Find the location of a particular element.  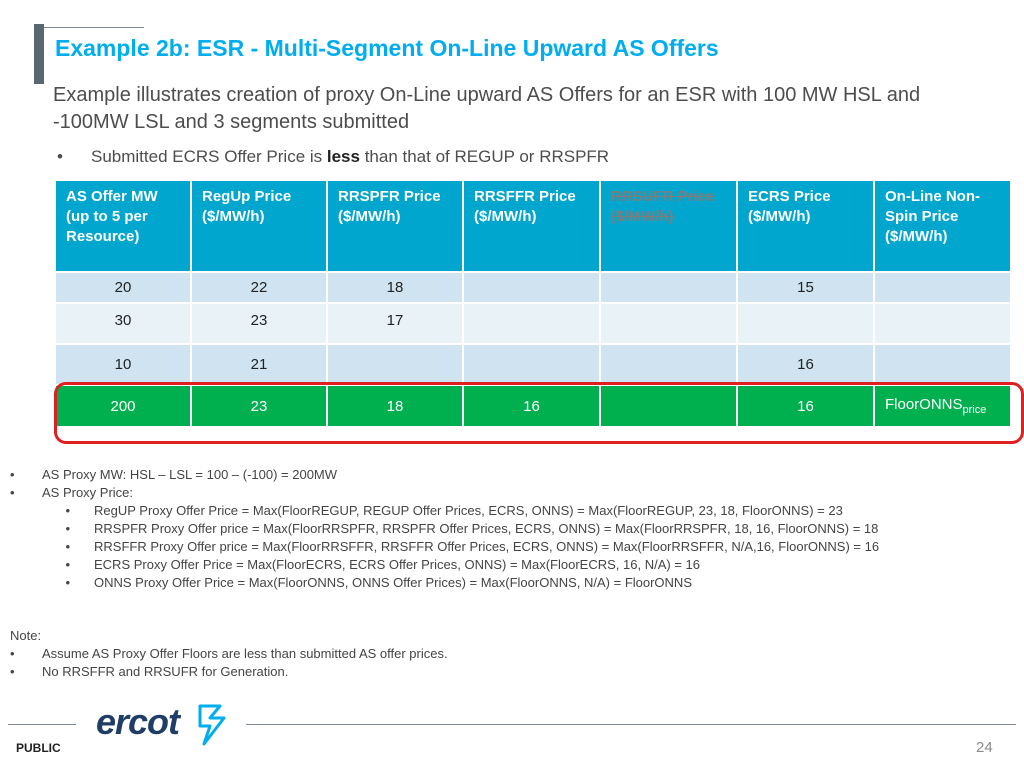

table-row: 20 22 18 15 is located at coordinates (533, 287).